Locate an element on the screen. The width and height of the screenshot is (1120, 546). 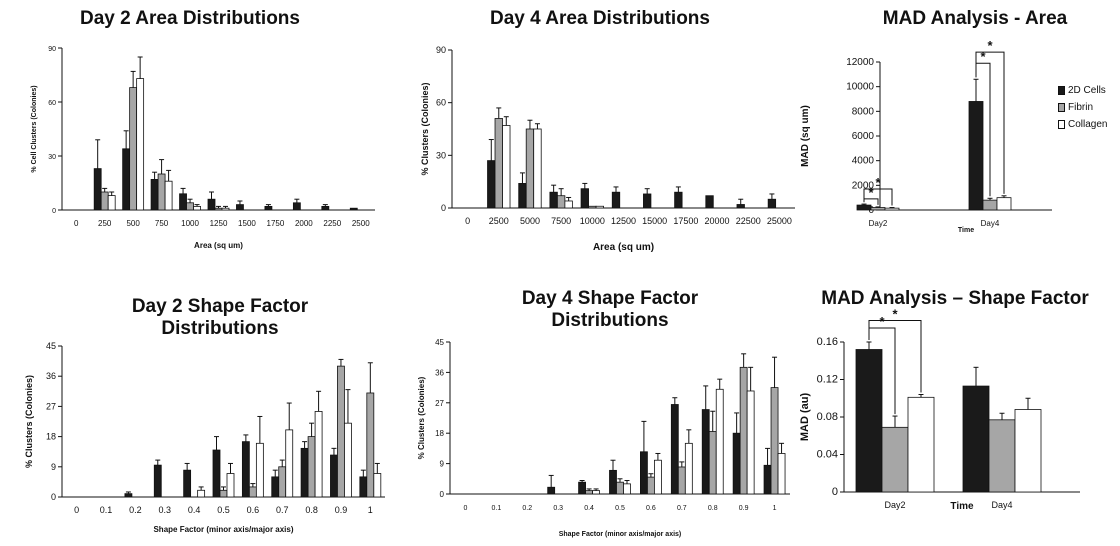
y-tick-label: 0.08 is located at coordinates (827, 417).